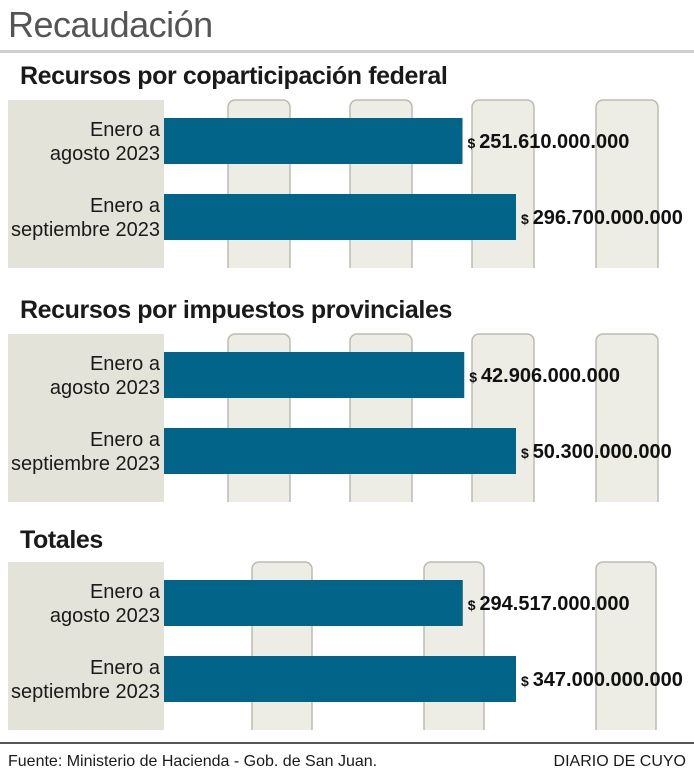  What do you see at coordinates (234, 76) in the screenshot?
I see `chart-1-title: Recursos por coparticipación federal` at bounding box center [234, 76].